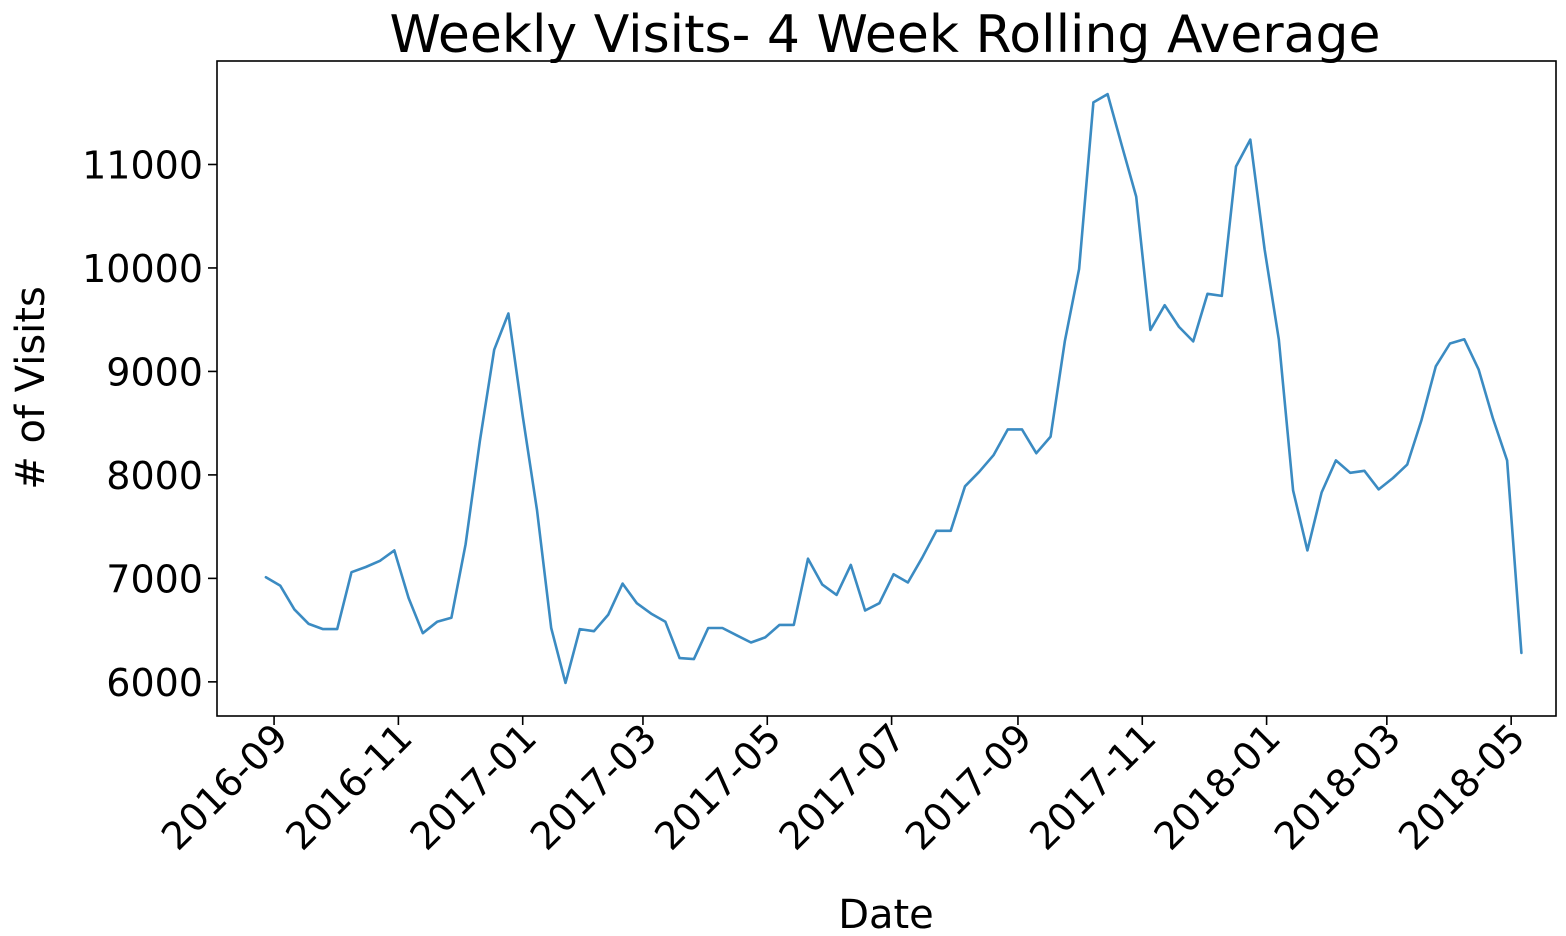 This screenshot has width=1566, height=936. I want to click on x-tick-label: 2018-05, so click(1461, 786).